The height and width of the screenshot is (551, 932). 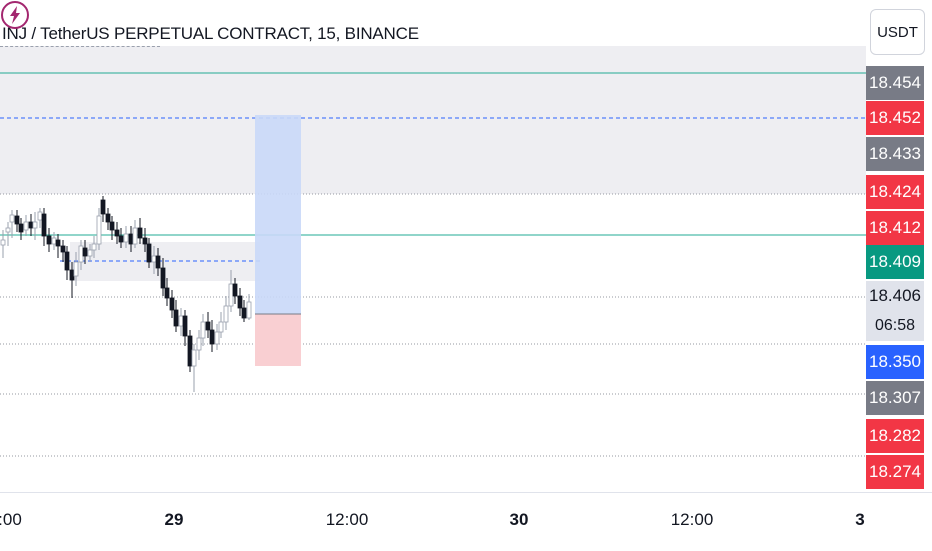 I want to click on last-price-tag: 18.406, so click(x=895, y=296).